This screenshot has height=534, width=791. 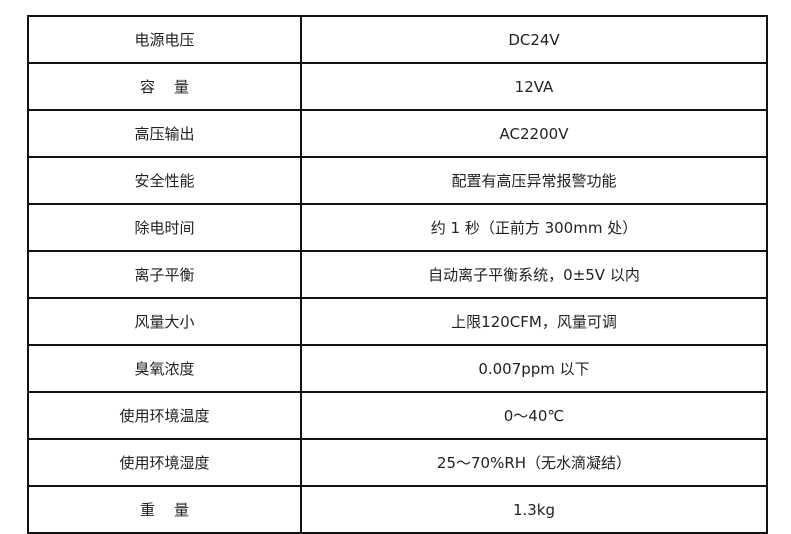 What do you see at coordinates (164, 133) in the screenshot?
I see `spec-label: 高压输出` at bounding box center [164, 133].